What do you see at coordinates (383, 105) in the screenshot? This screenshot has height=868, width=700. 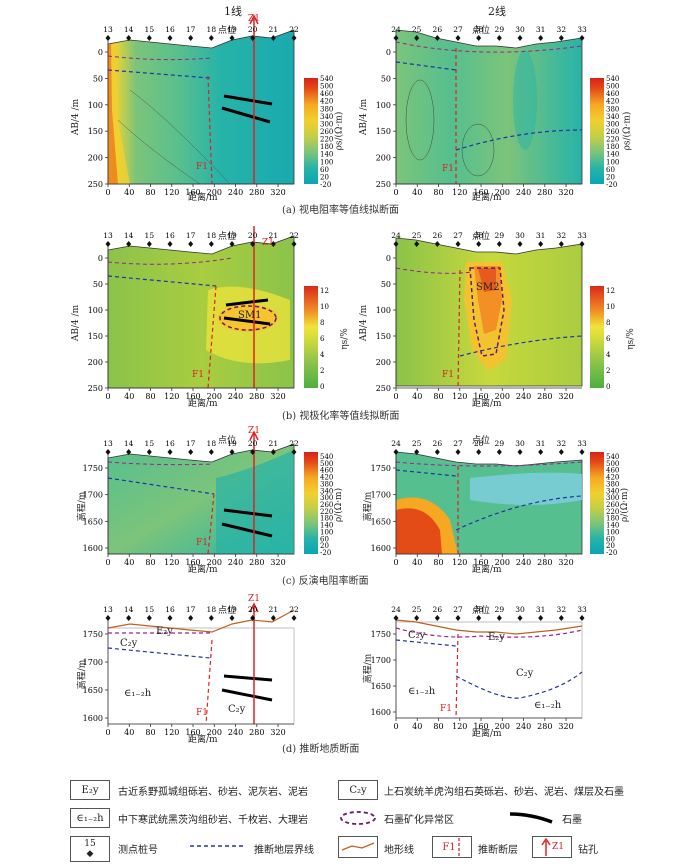 I see `y-tick-label-a1-2: 100` at bounding box center [383, 105].